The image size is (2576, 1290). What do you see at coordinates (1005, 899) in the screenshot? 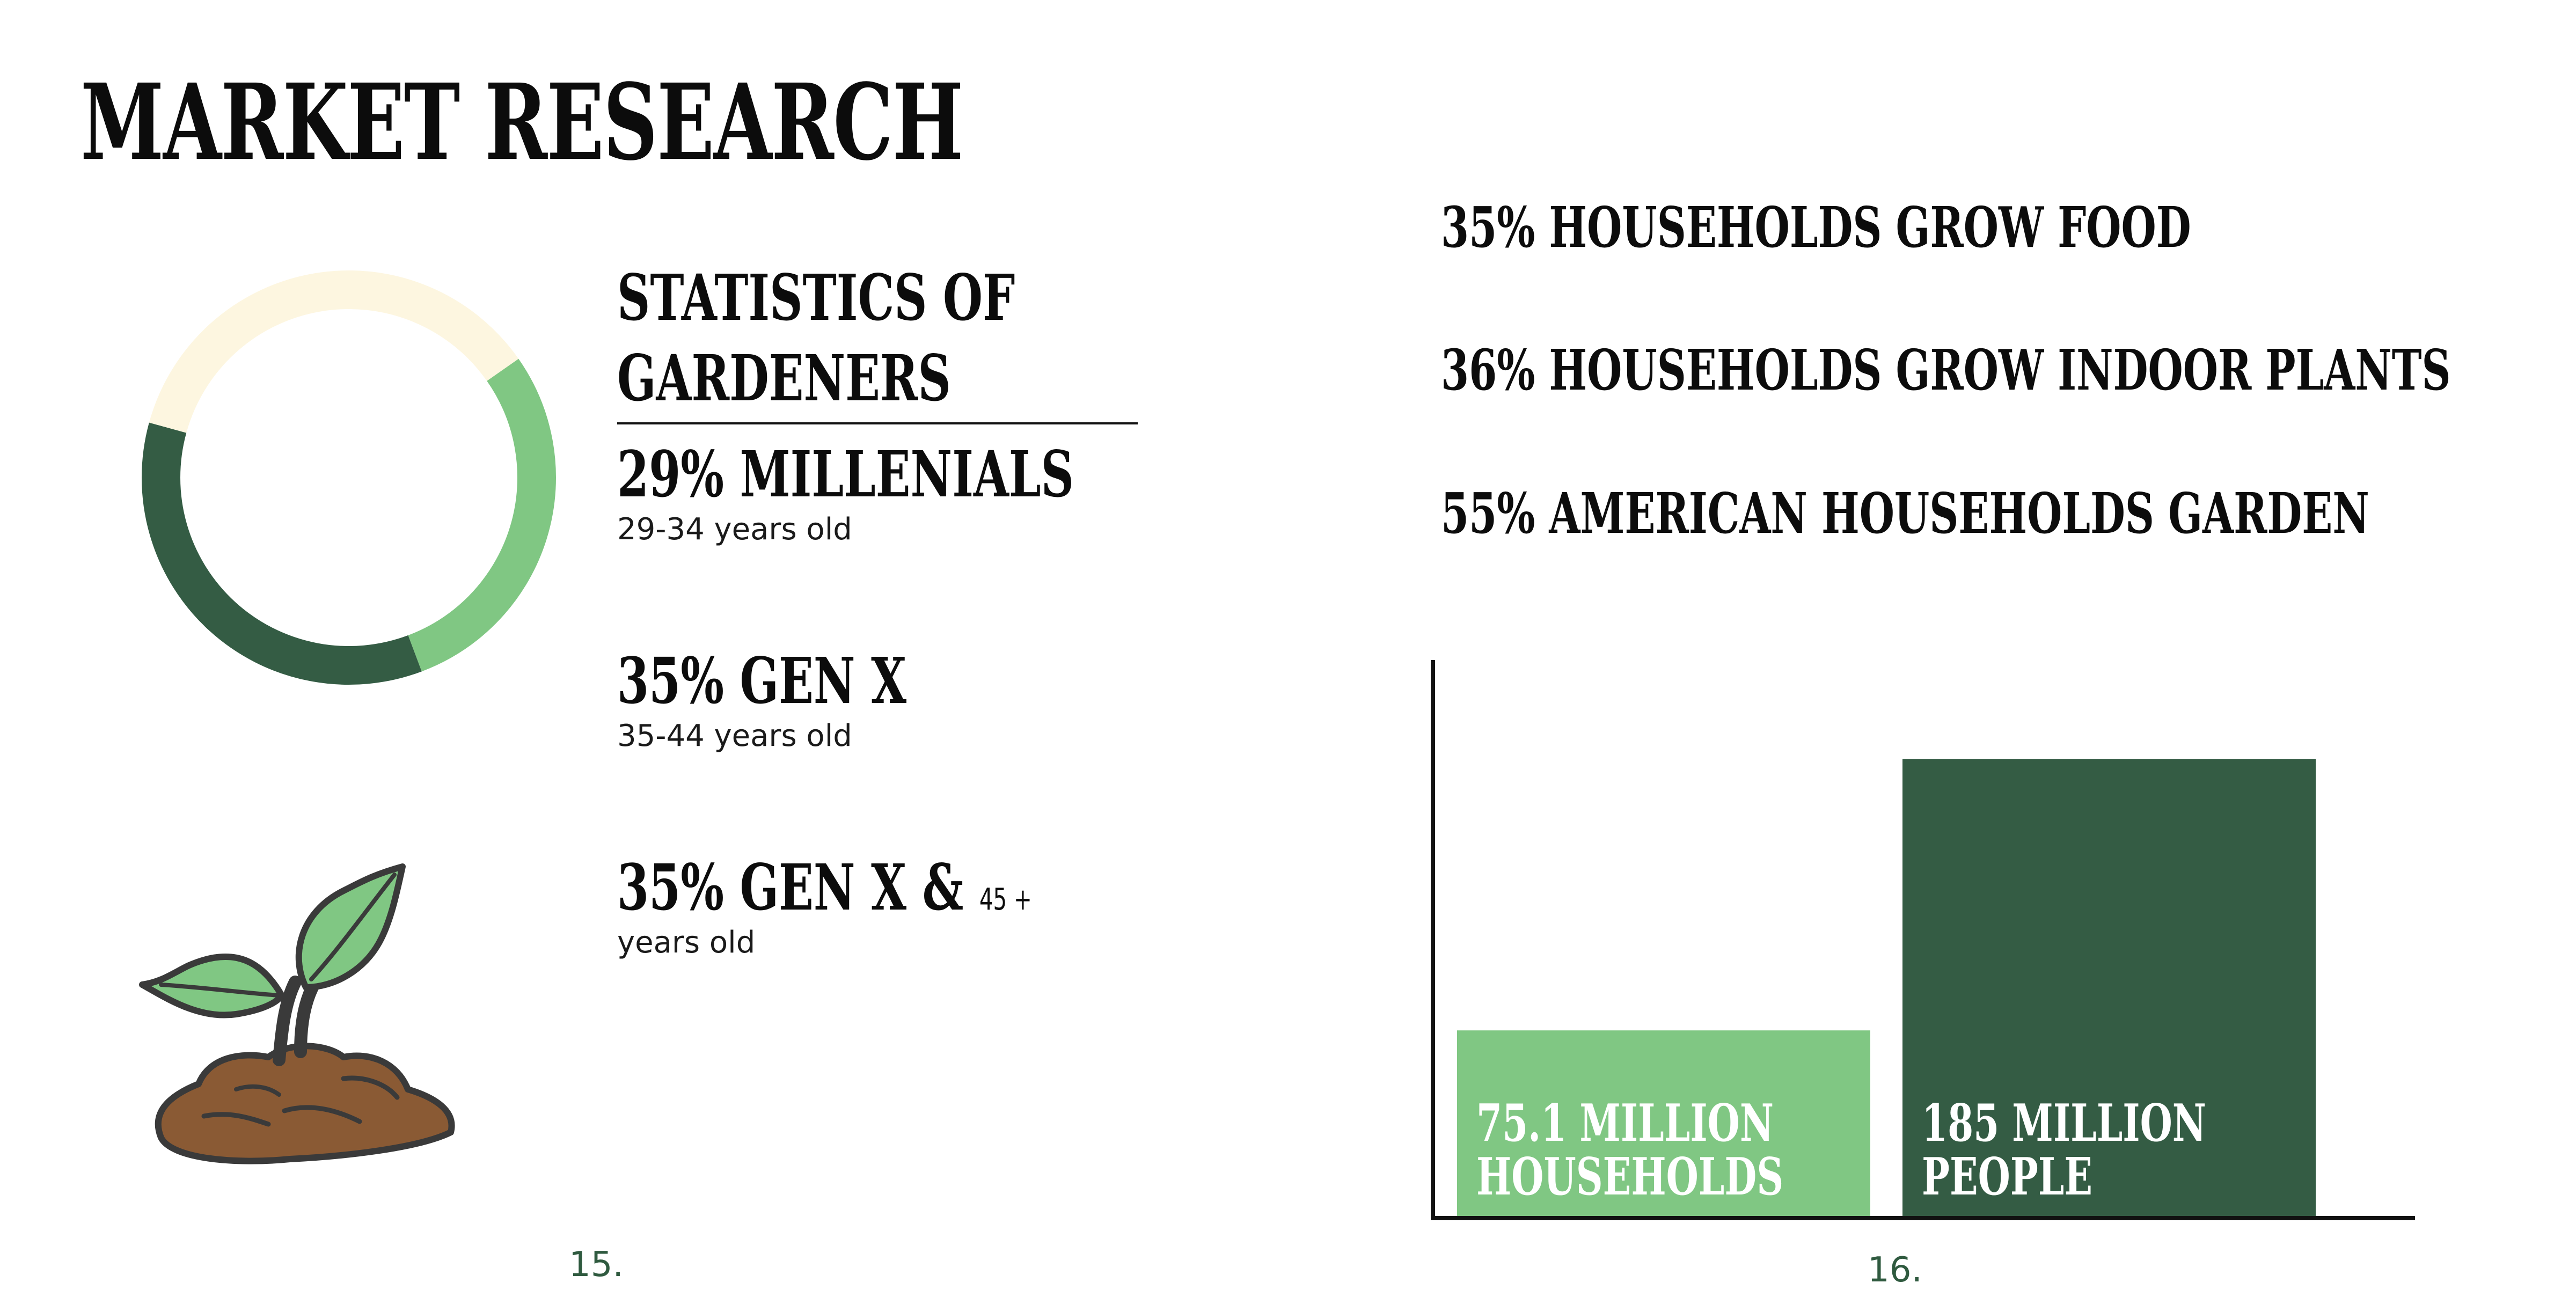
I see `stat-inline-age: 45 +` at bounding box center [1005, 899].